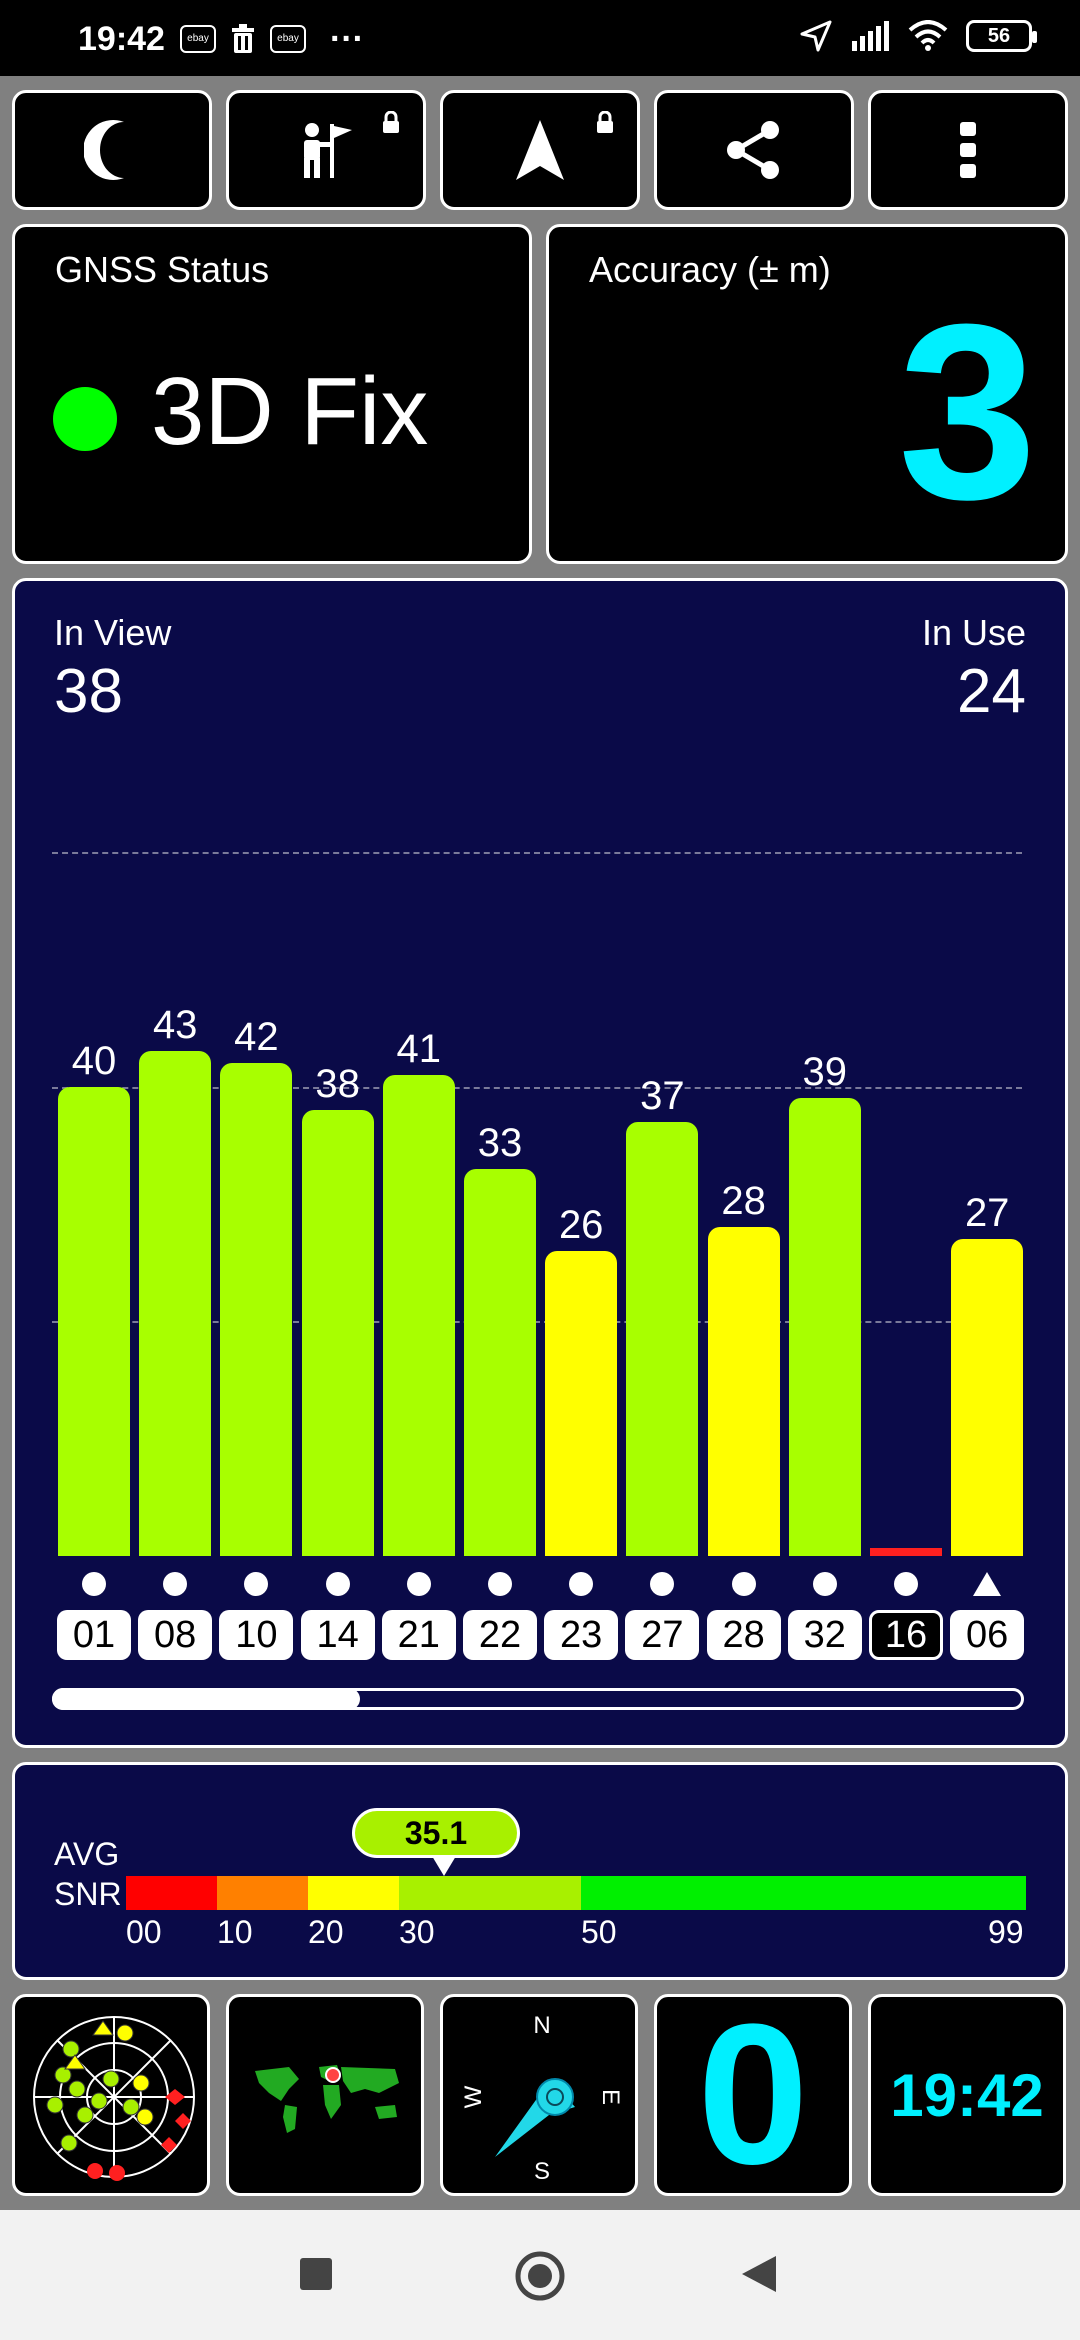 Image resolution: width=1080 pixels, height=2340 pixels. Describe the element at coordinates (1006, 1932) in the screenshot. I see `snr-scale-tick: 99` at that location.